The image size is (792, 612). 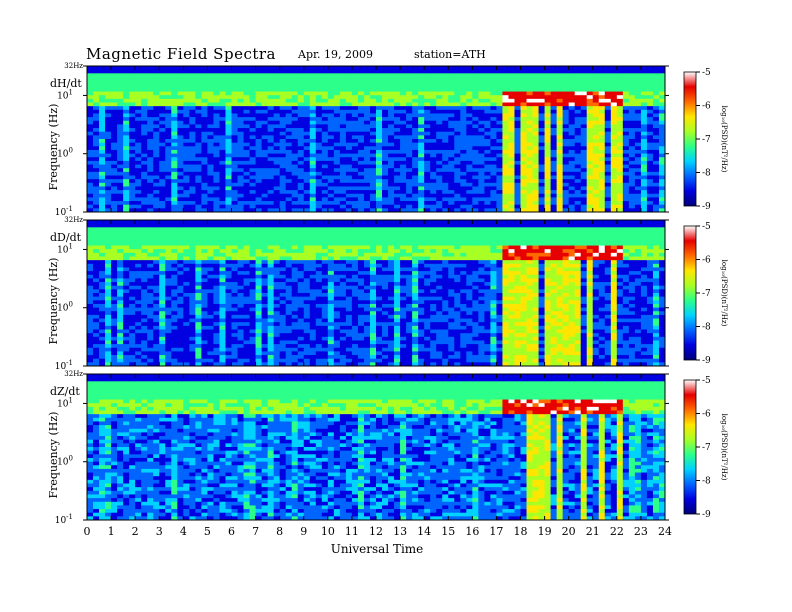 I want to click on colorbar-tick-label: -9, so click(x=706, y=207).